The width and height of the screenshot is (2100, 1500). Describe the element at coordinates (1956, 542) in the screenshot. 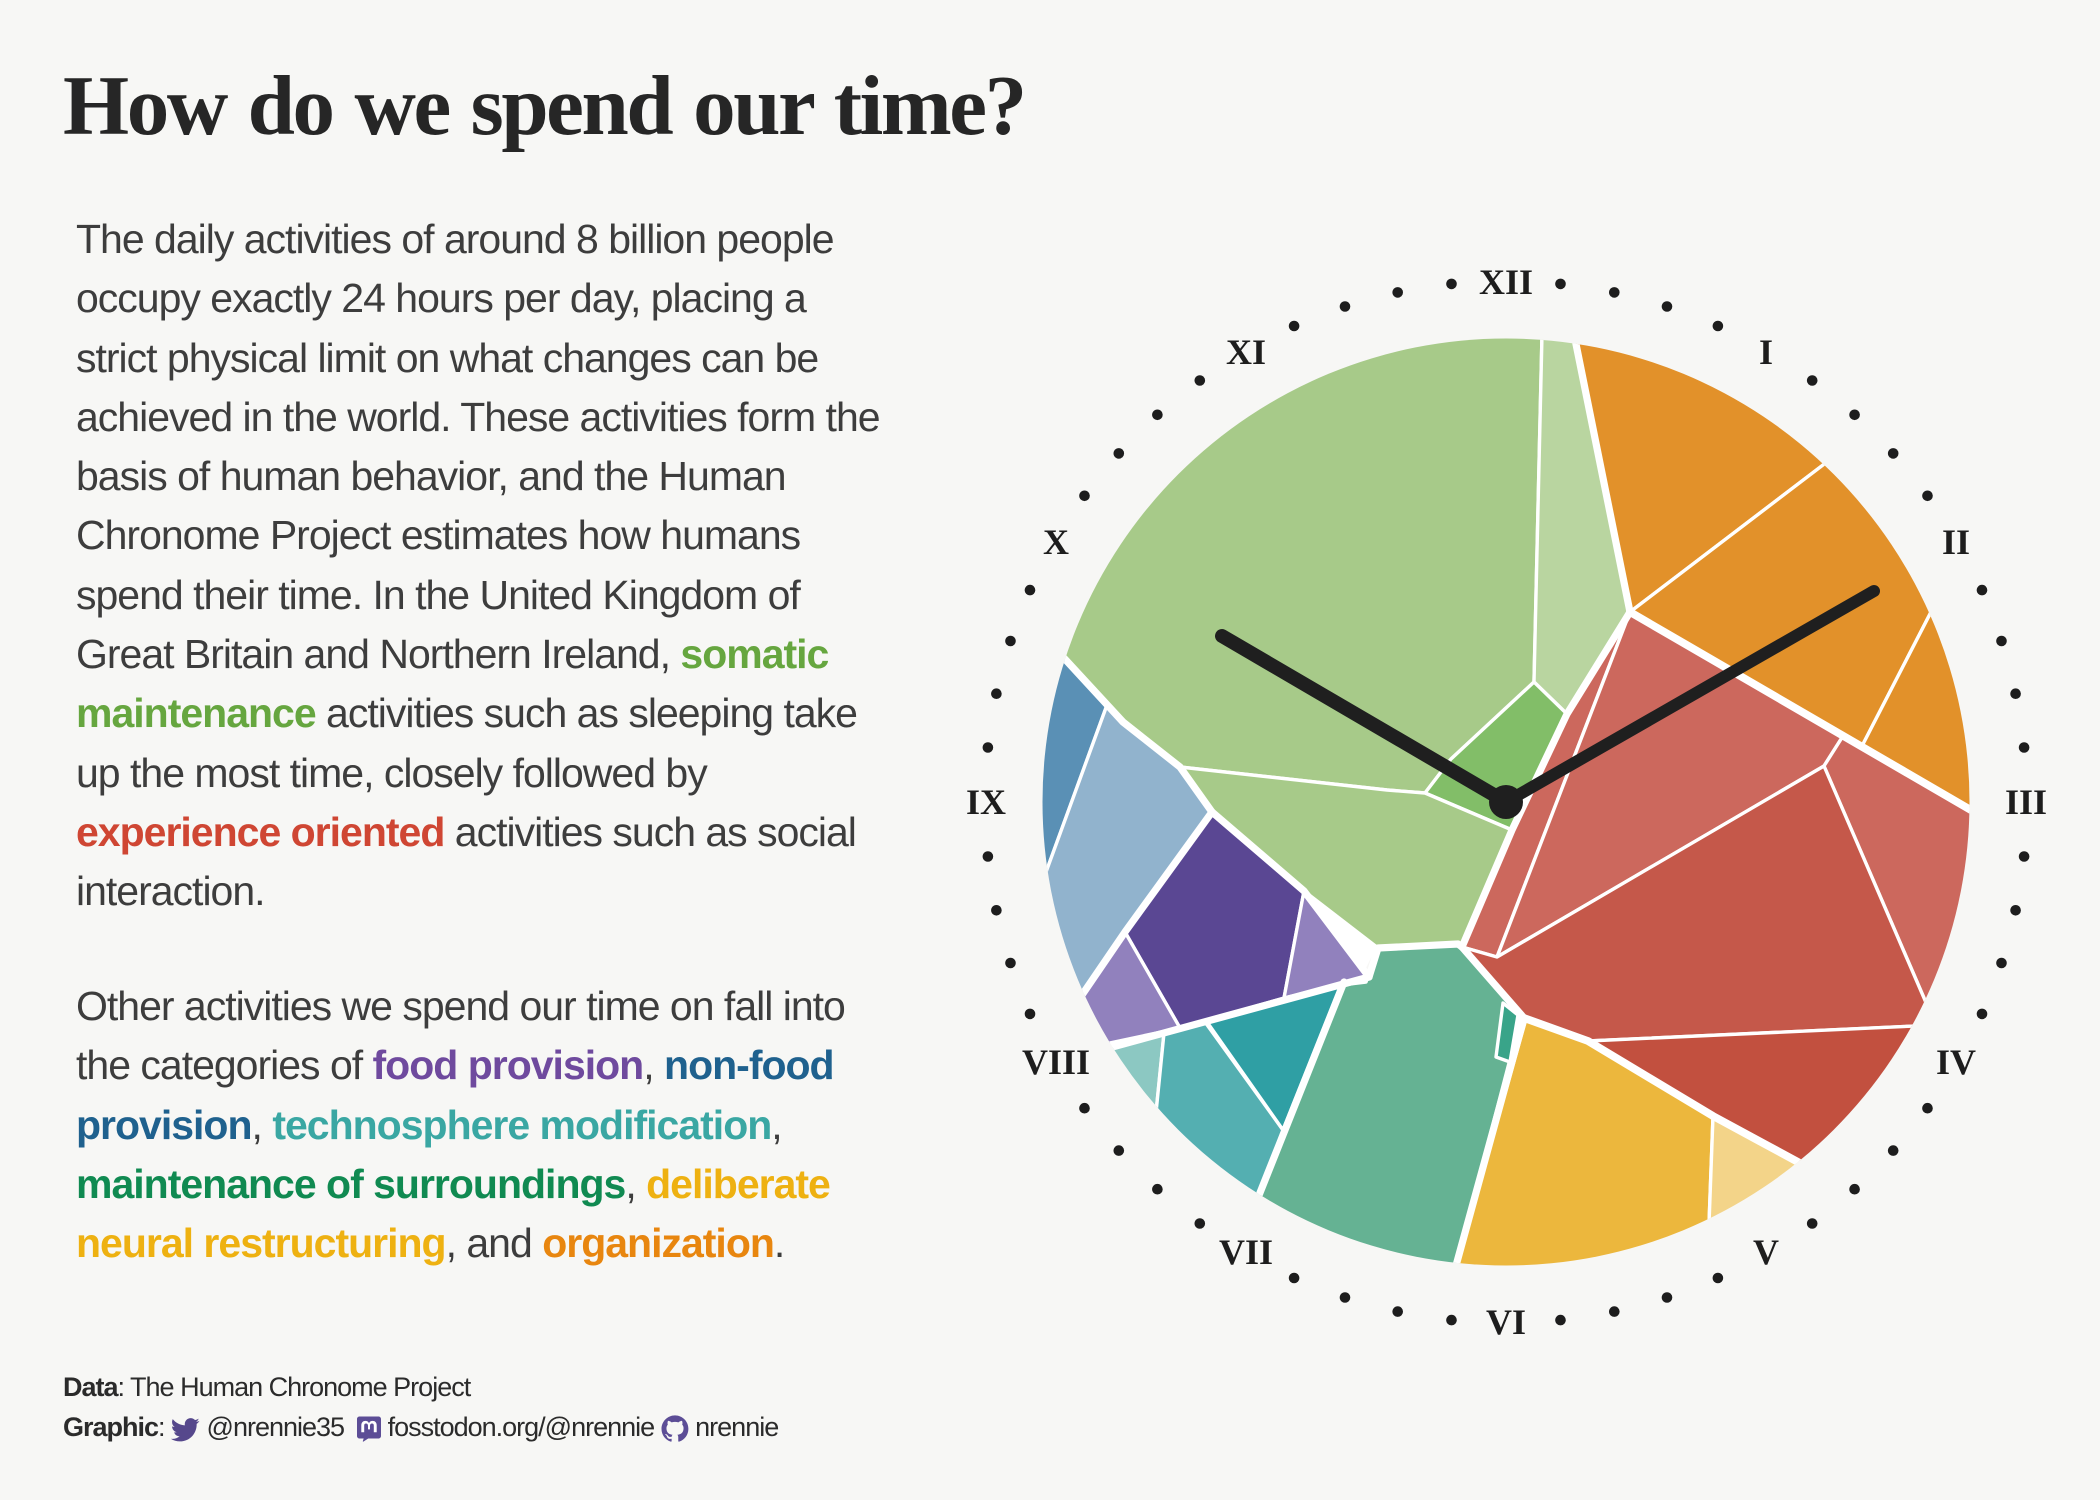

I see `svg-text: II` at that location.